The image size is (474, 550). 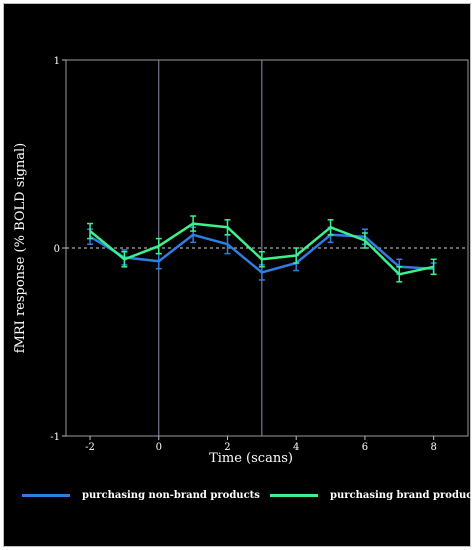 What do you see at coordinates (159, 447) in the screenshot?
I see `x-tick-label-1: 0` at bounding box center [159, 447].